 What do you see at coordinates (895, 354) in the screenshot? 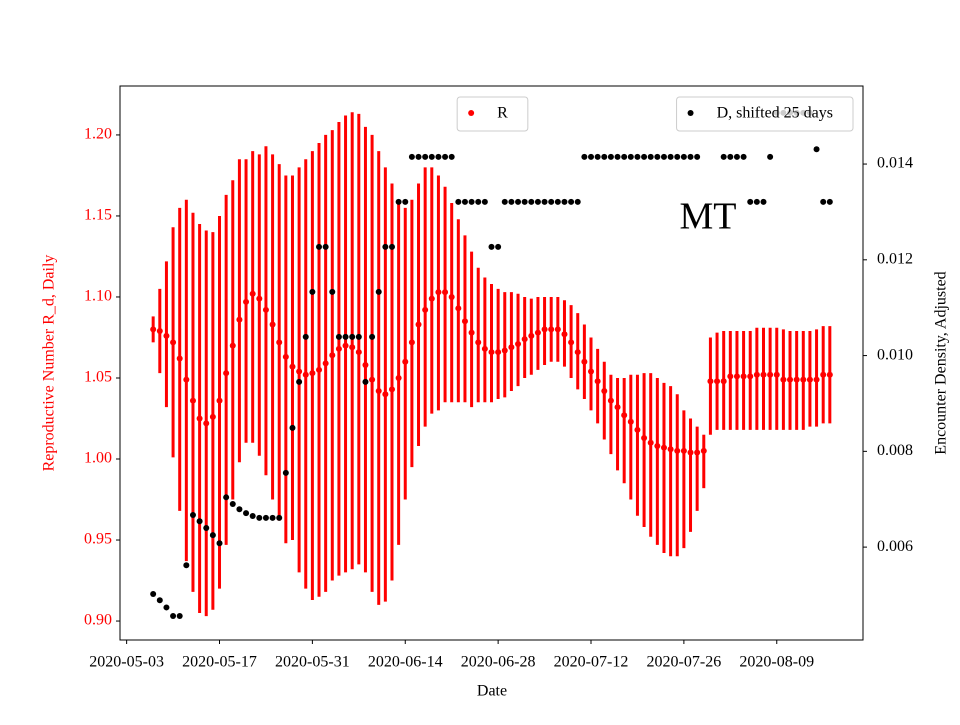
I see `y2-tick-label: 0.010` at bounding box center [895, 354].